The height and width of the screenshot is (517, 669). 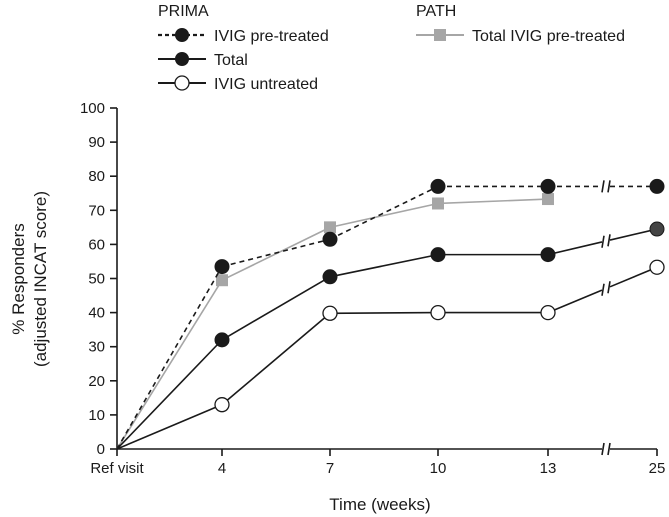 What do you see at coordinates (96, 313) in the screenshot?
I see `y-tick-label: 40` at bounding box center [96, 313].